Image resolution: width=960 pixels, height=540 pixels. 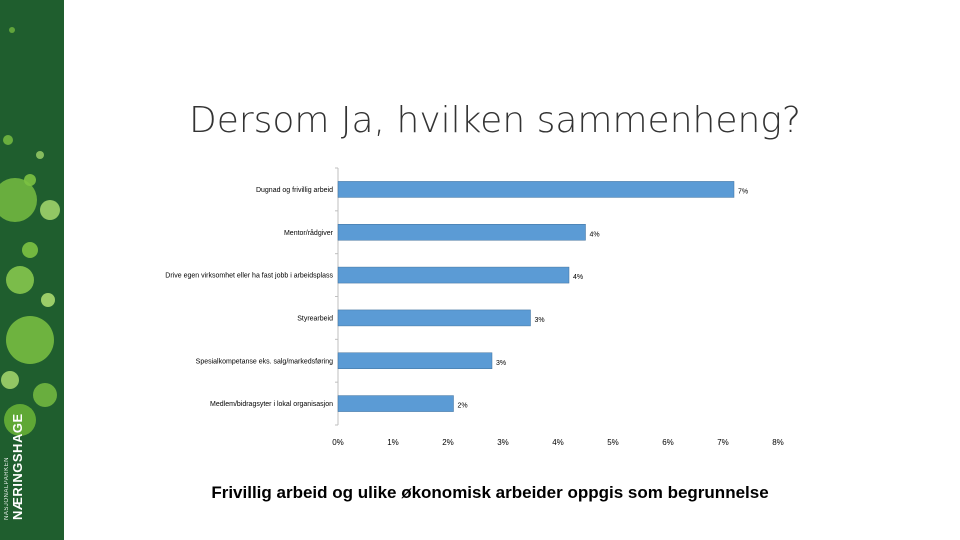 What do you see at coordinates (743, 191) in the screenshot?
I see `data-label: 7%` at bounding box center [743, 191].